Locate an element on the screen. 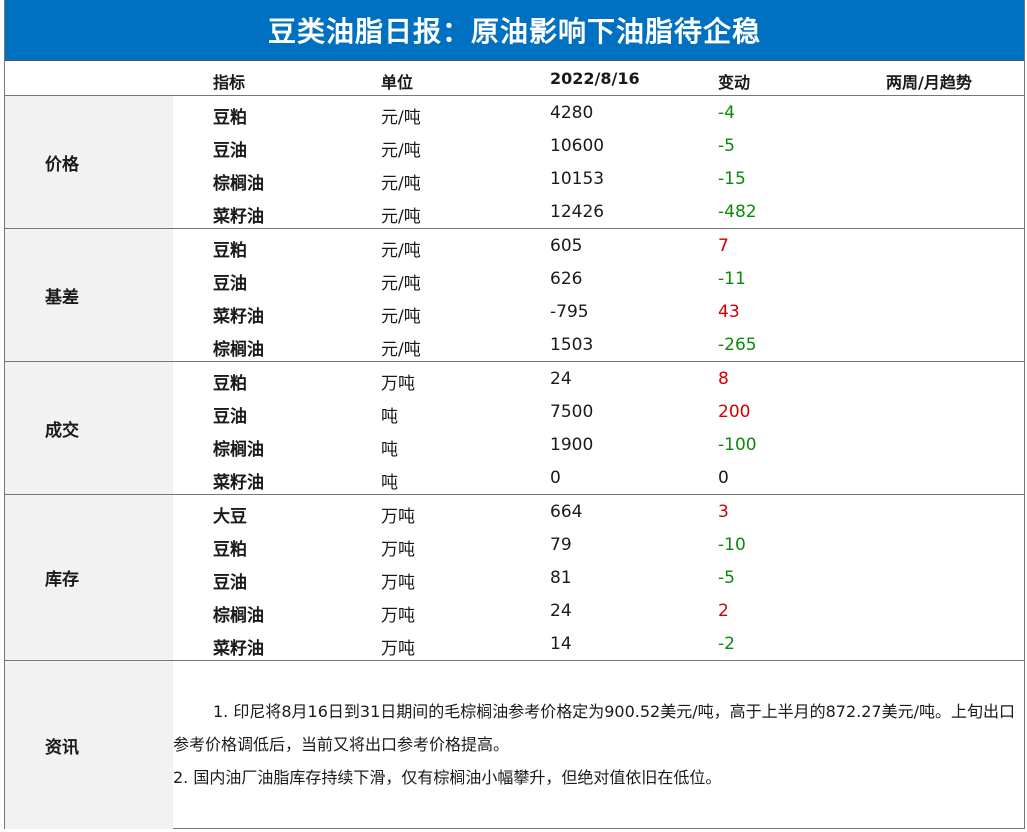 This screenshot has height=832, width=1027. table-row: 菜籽油 万吨 14 -2 is located at coordinates (514, 643).